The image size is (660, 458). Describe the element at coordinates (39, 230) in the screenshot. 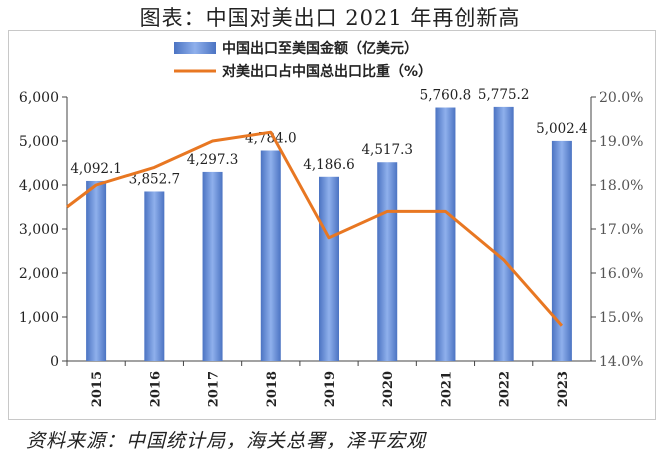

I see `y-left-tick-label: 3,000` at that location.